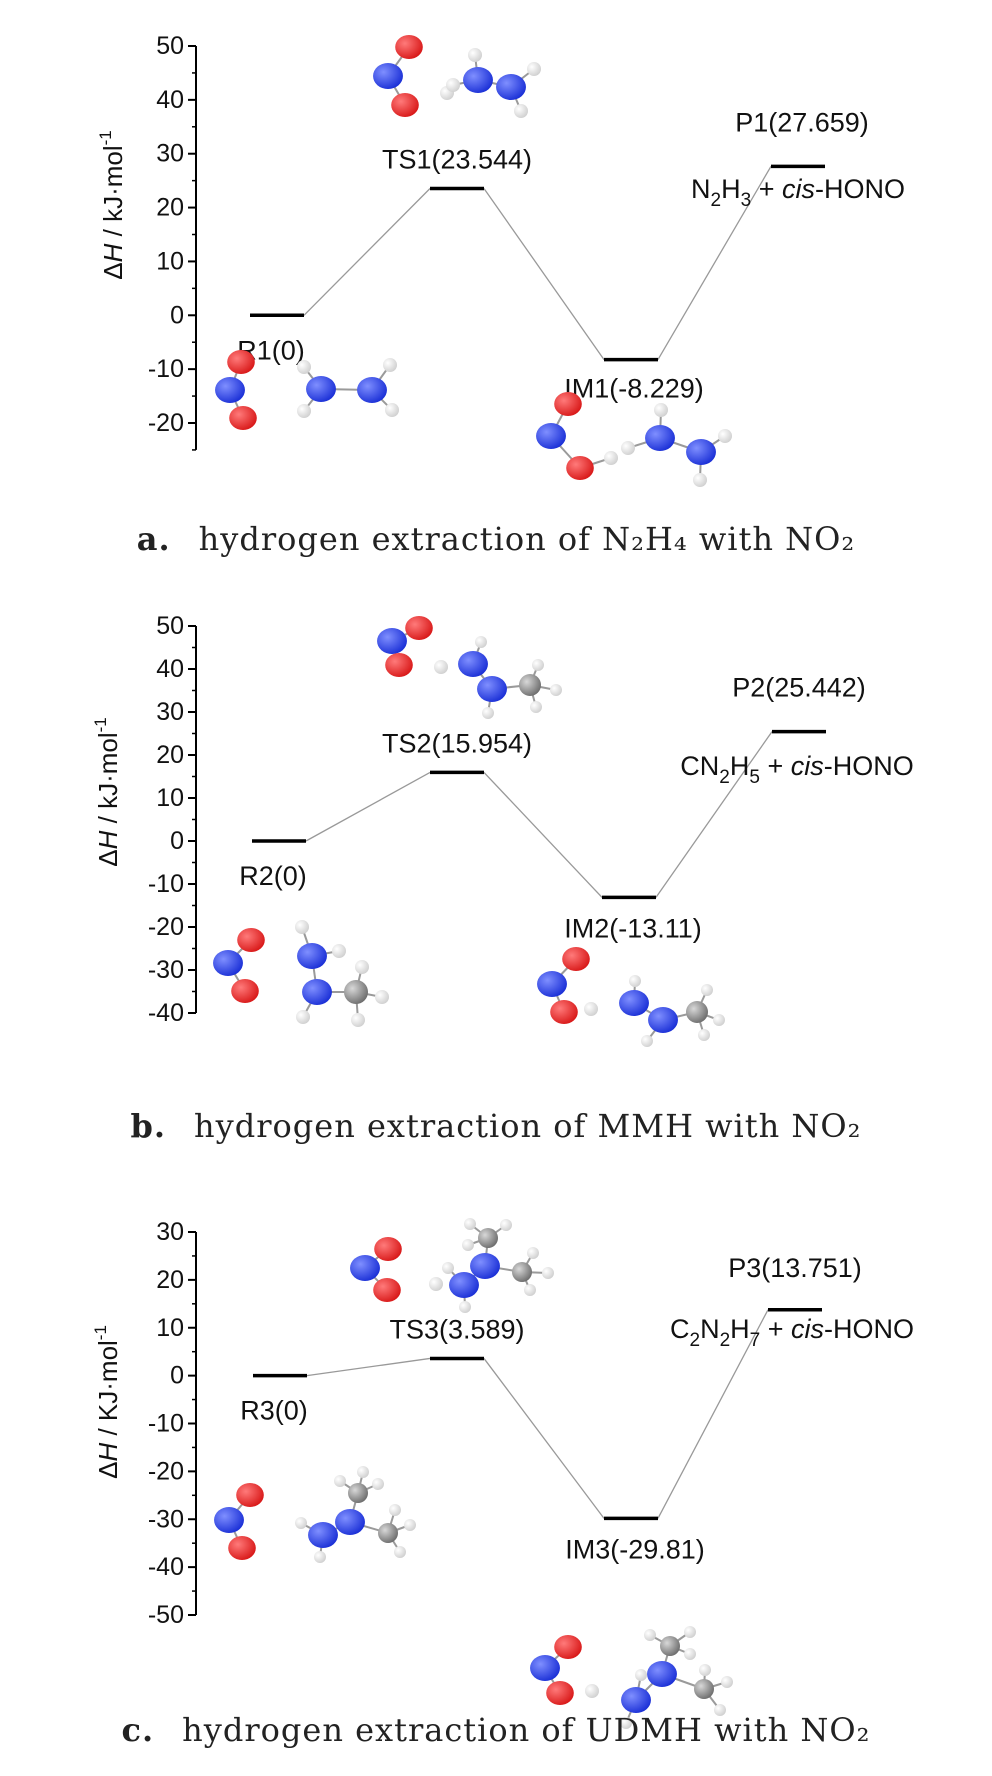 The image size is (992, 1776). What do you see at coordinates (496, 1730) in the screenshot?
I see `caption-c: c. hydrogen extraction of UDMH with NO₂` at bounding box center [496, 1730].